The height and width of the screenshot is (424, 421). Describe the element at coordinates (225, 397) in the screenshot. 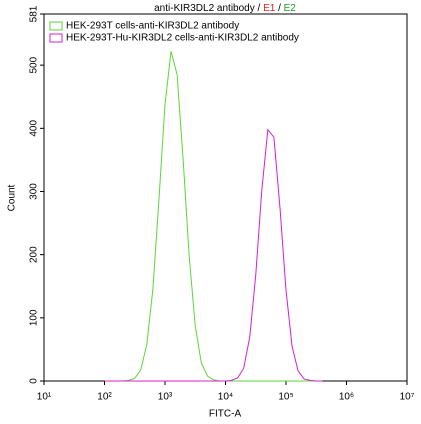

I see `x-tick-label: 10⁴` at that location.